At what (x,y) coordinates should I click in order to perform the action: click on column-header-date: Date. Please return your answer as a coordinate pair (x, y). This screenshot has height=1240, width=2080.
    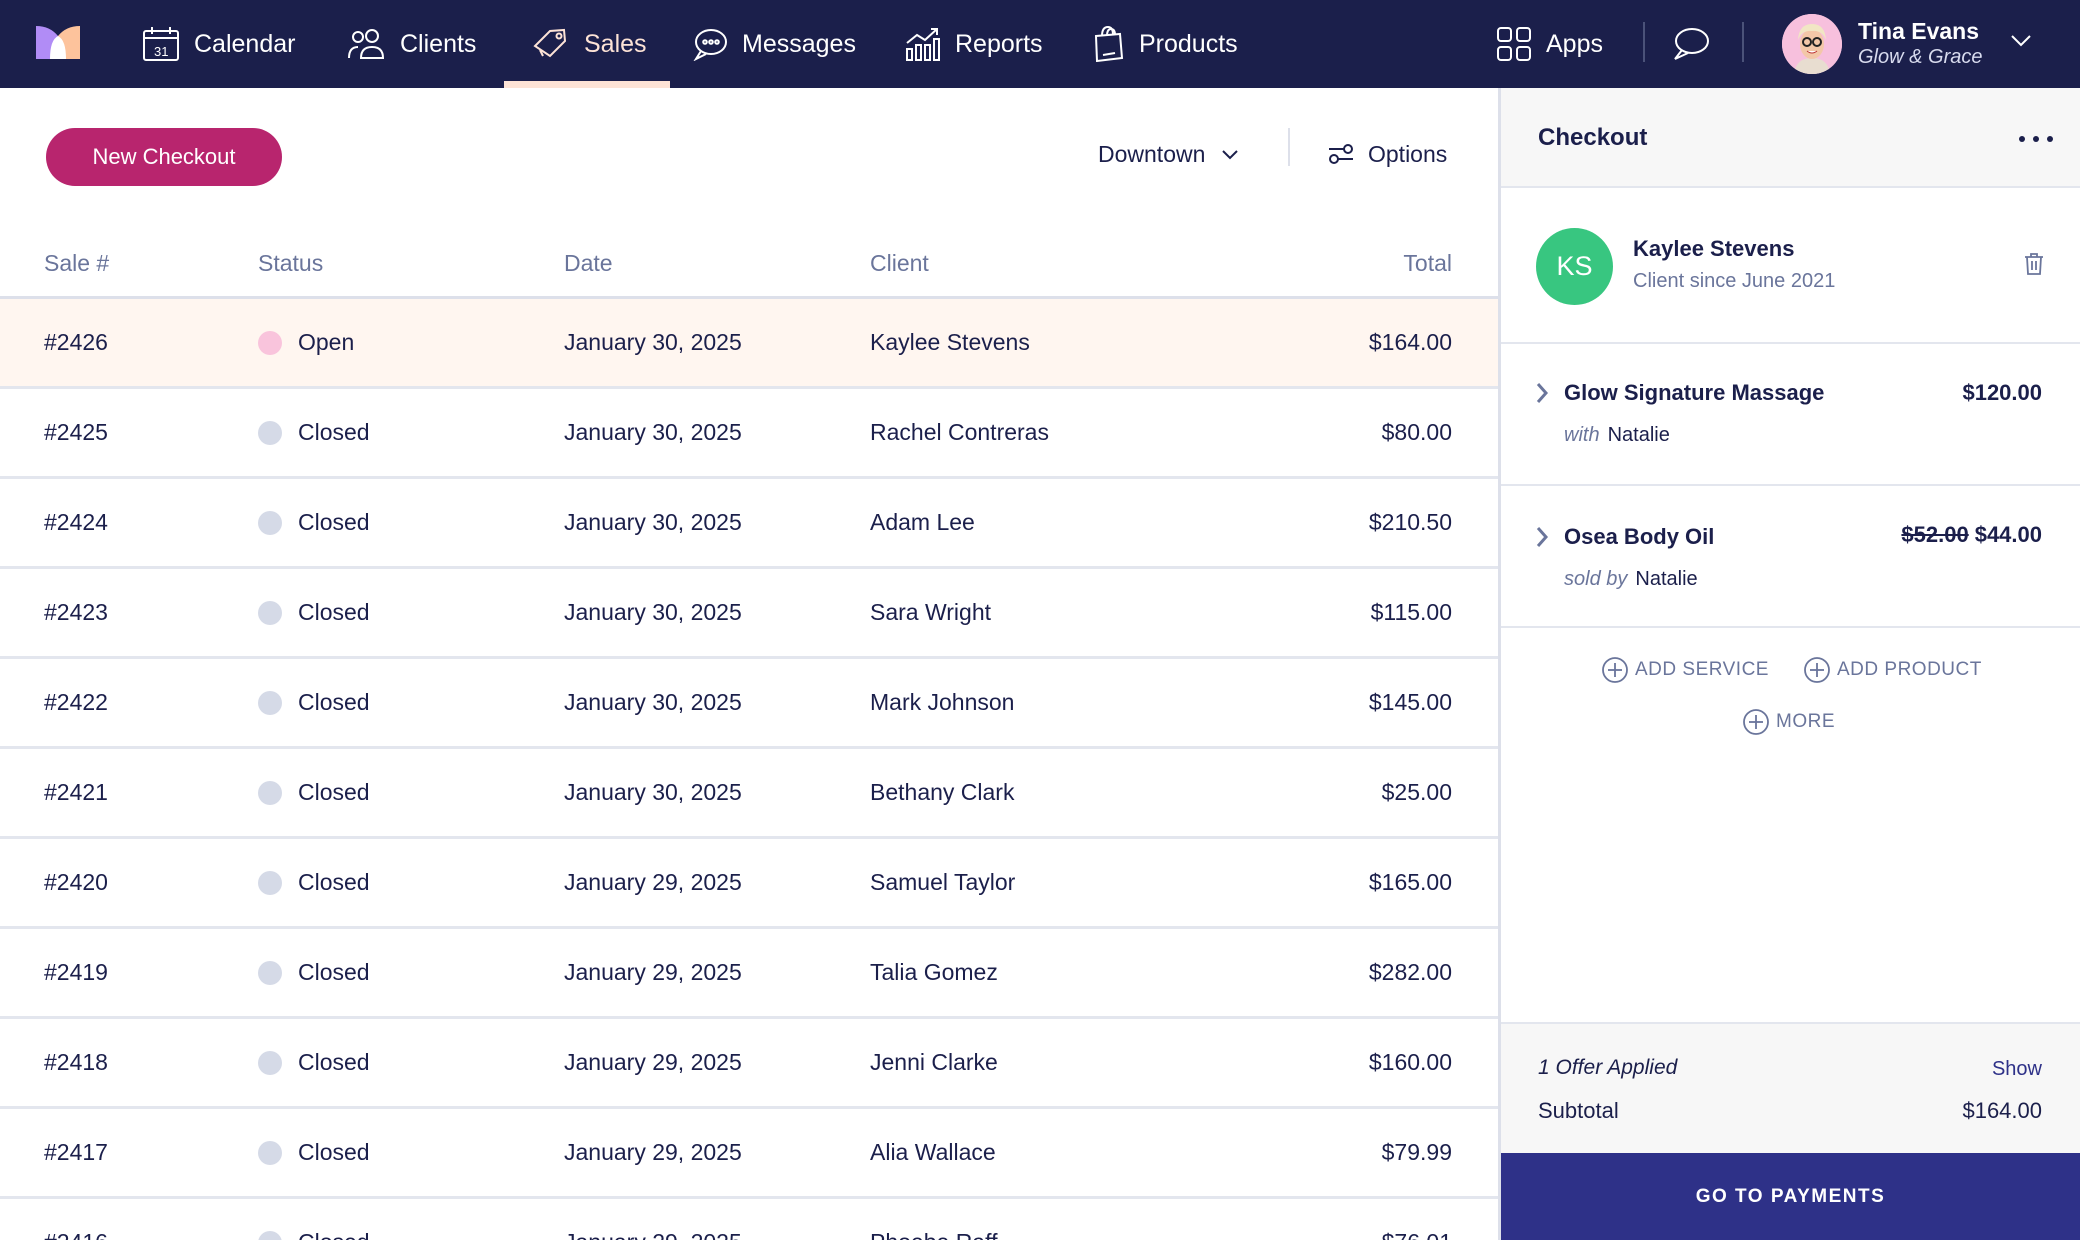
    Looking at the image, I should click on (588, 263).